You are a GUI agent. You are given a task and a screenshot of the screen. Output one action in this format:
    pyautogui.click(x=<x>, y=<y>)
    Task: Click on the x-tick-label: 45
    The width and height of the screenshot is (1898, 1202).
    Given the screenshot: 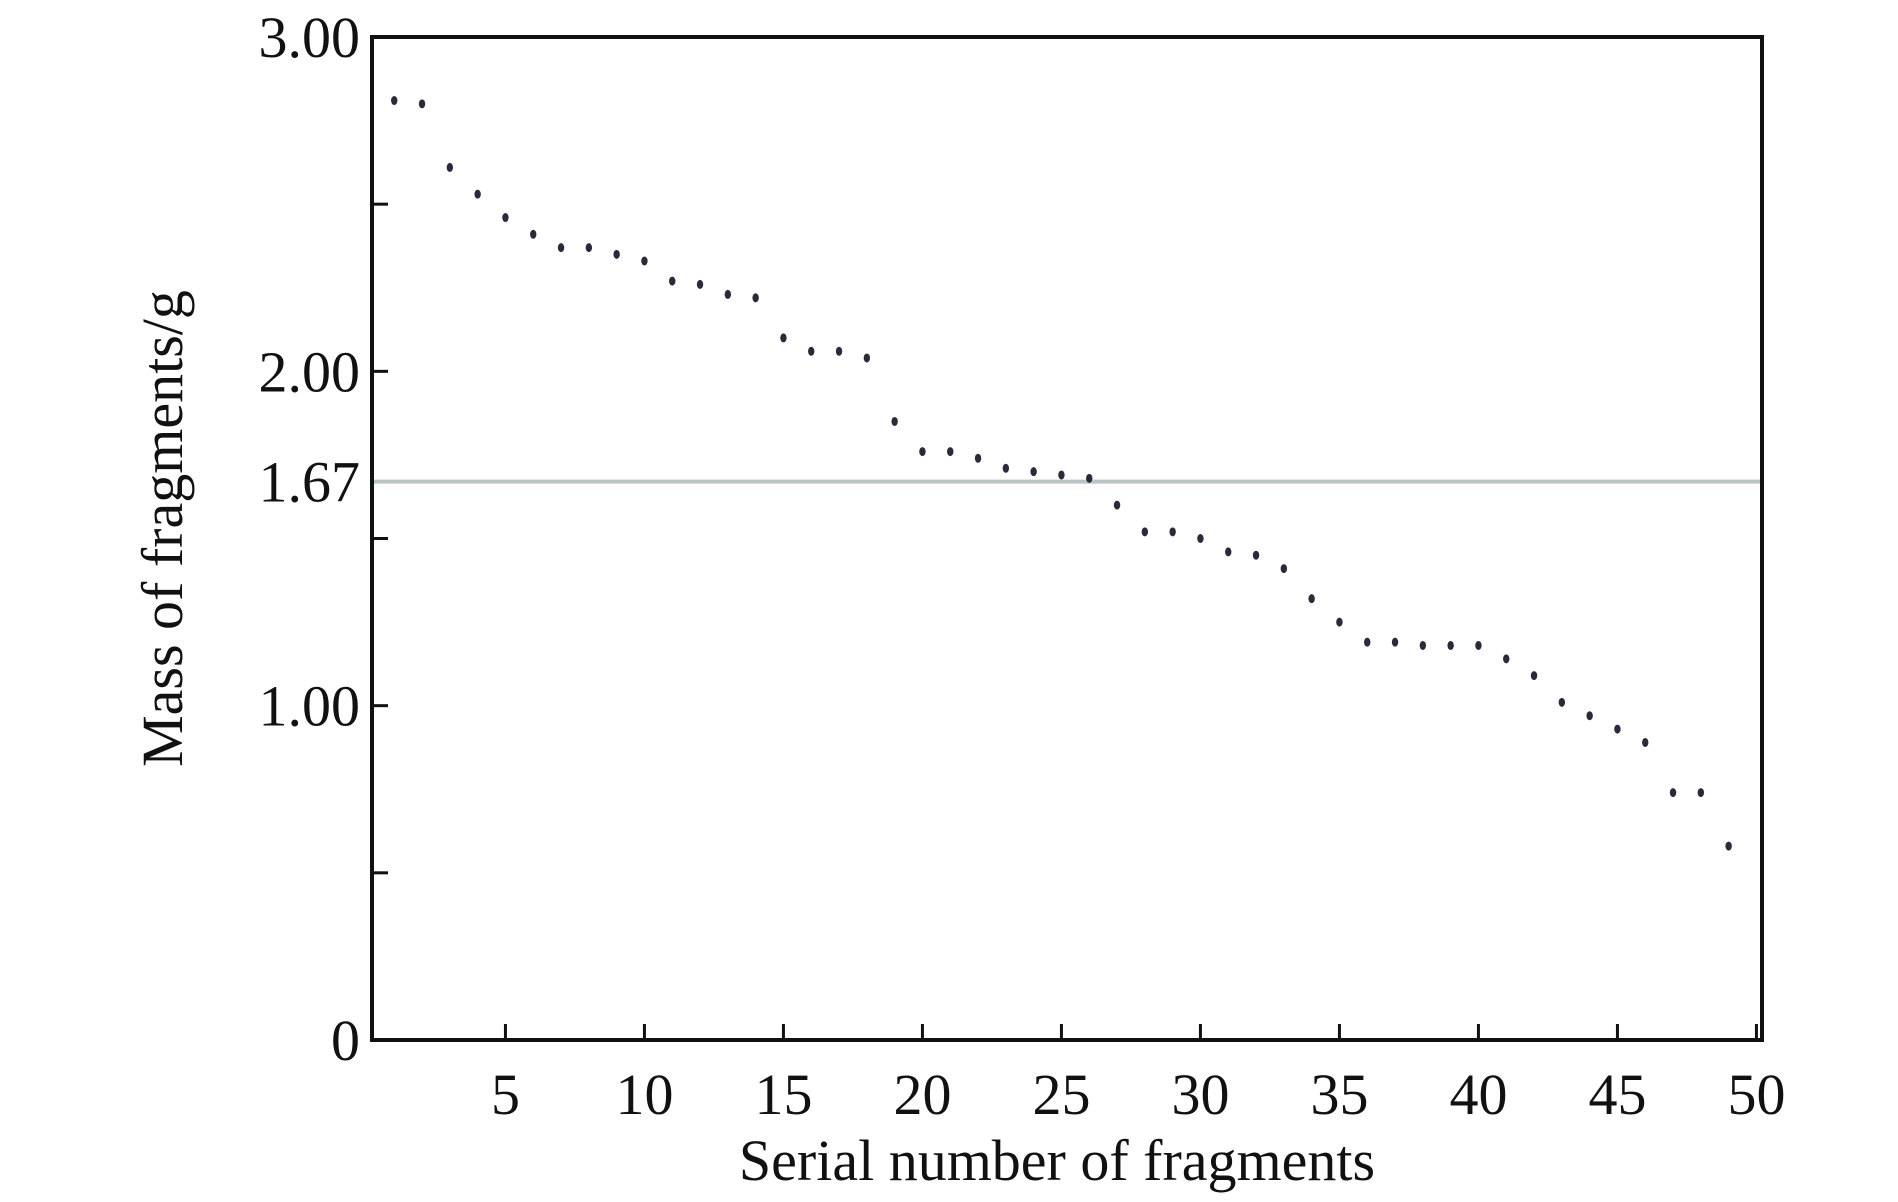 What is the action you would take?
    pyautogui.click(x=1617, y=1094)
    